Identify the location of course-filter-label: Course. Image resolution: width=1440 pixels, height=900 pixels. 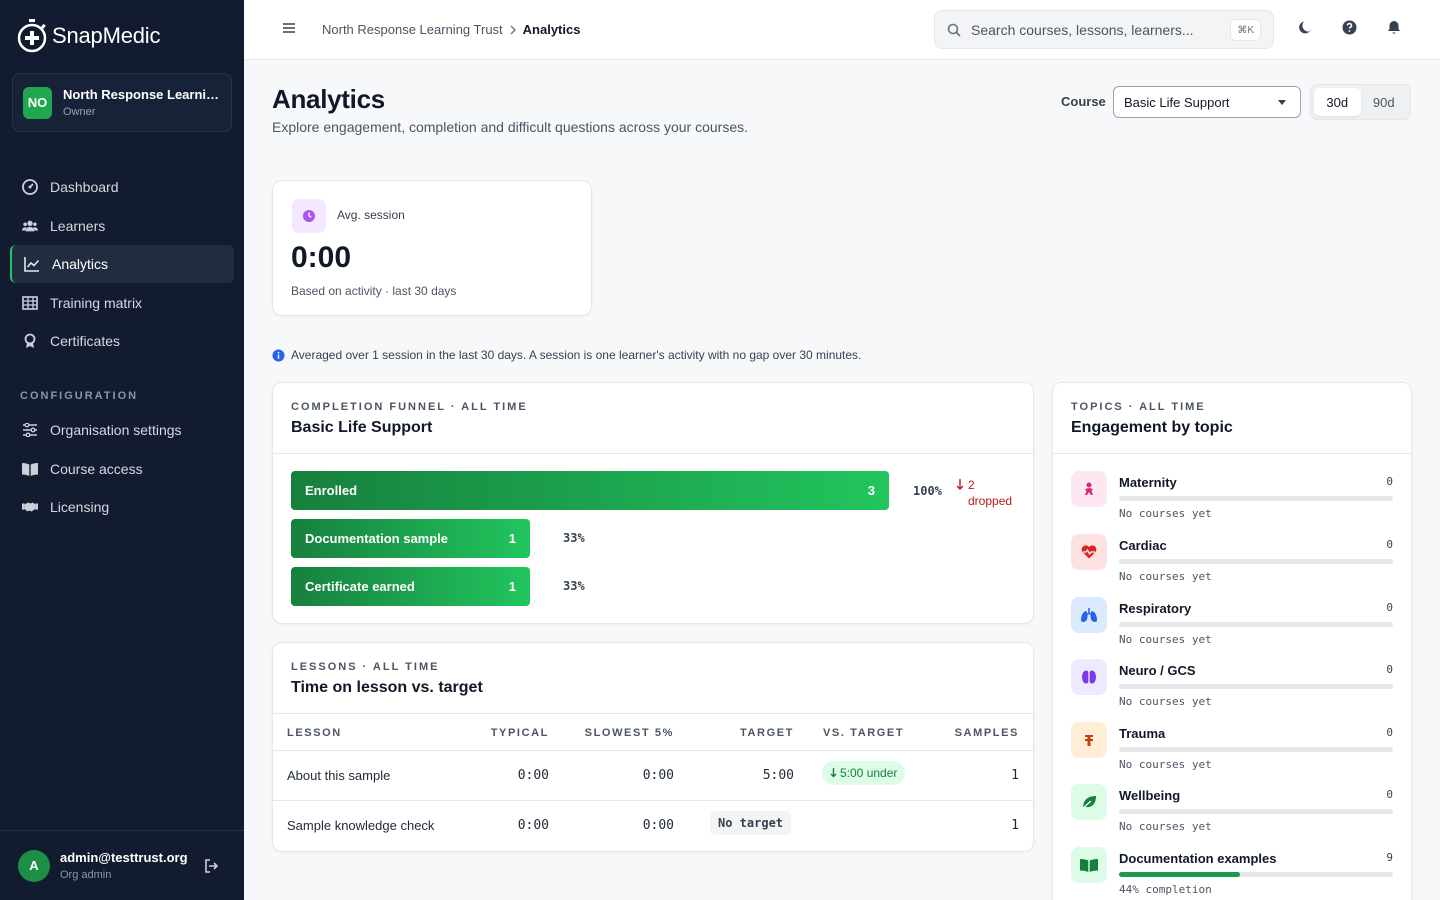
(1083, 101).